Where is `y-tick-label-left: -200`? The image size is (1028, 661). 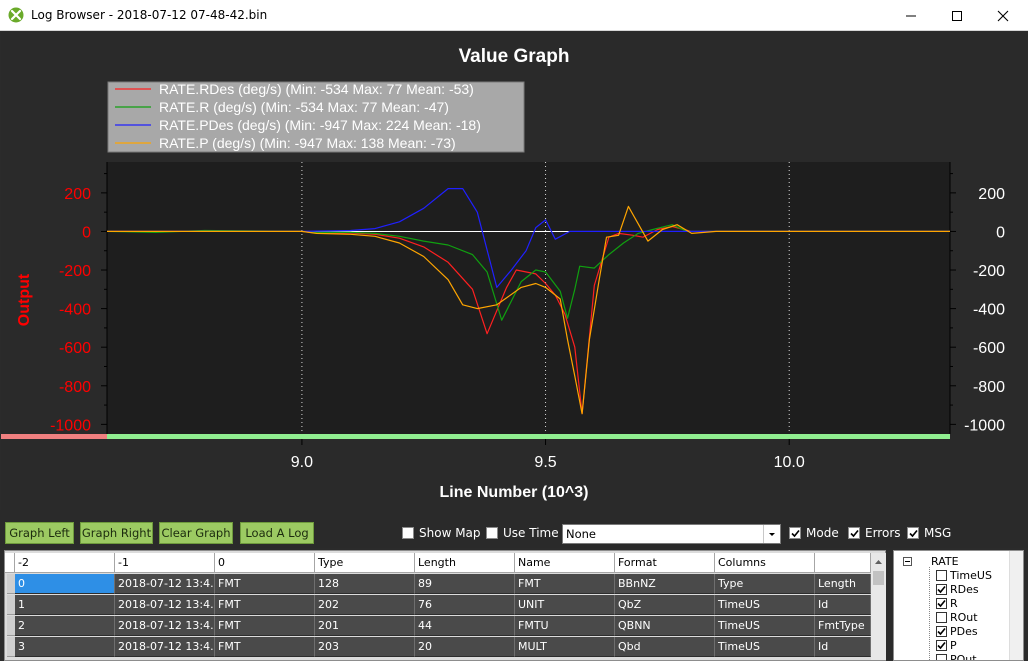 y-tick-label-left: -200 is located at coordinates (75, 271).